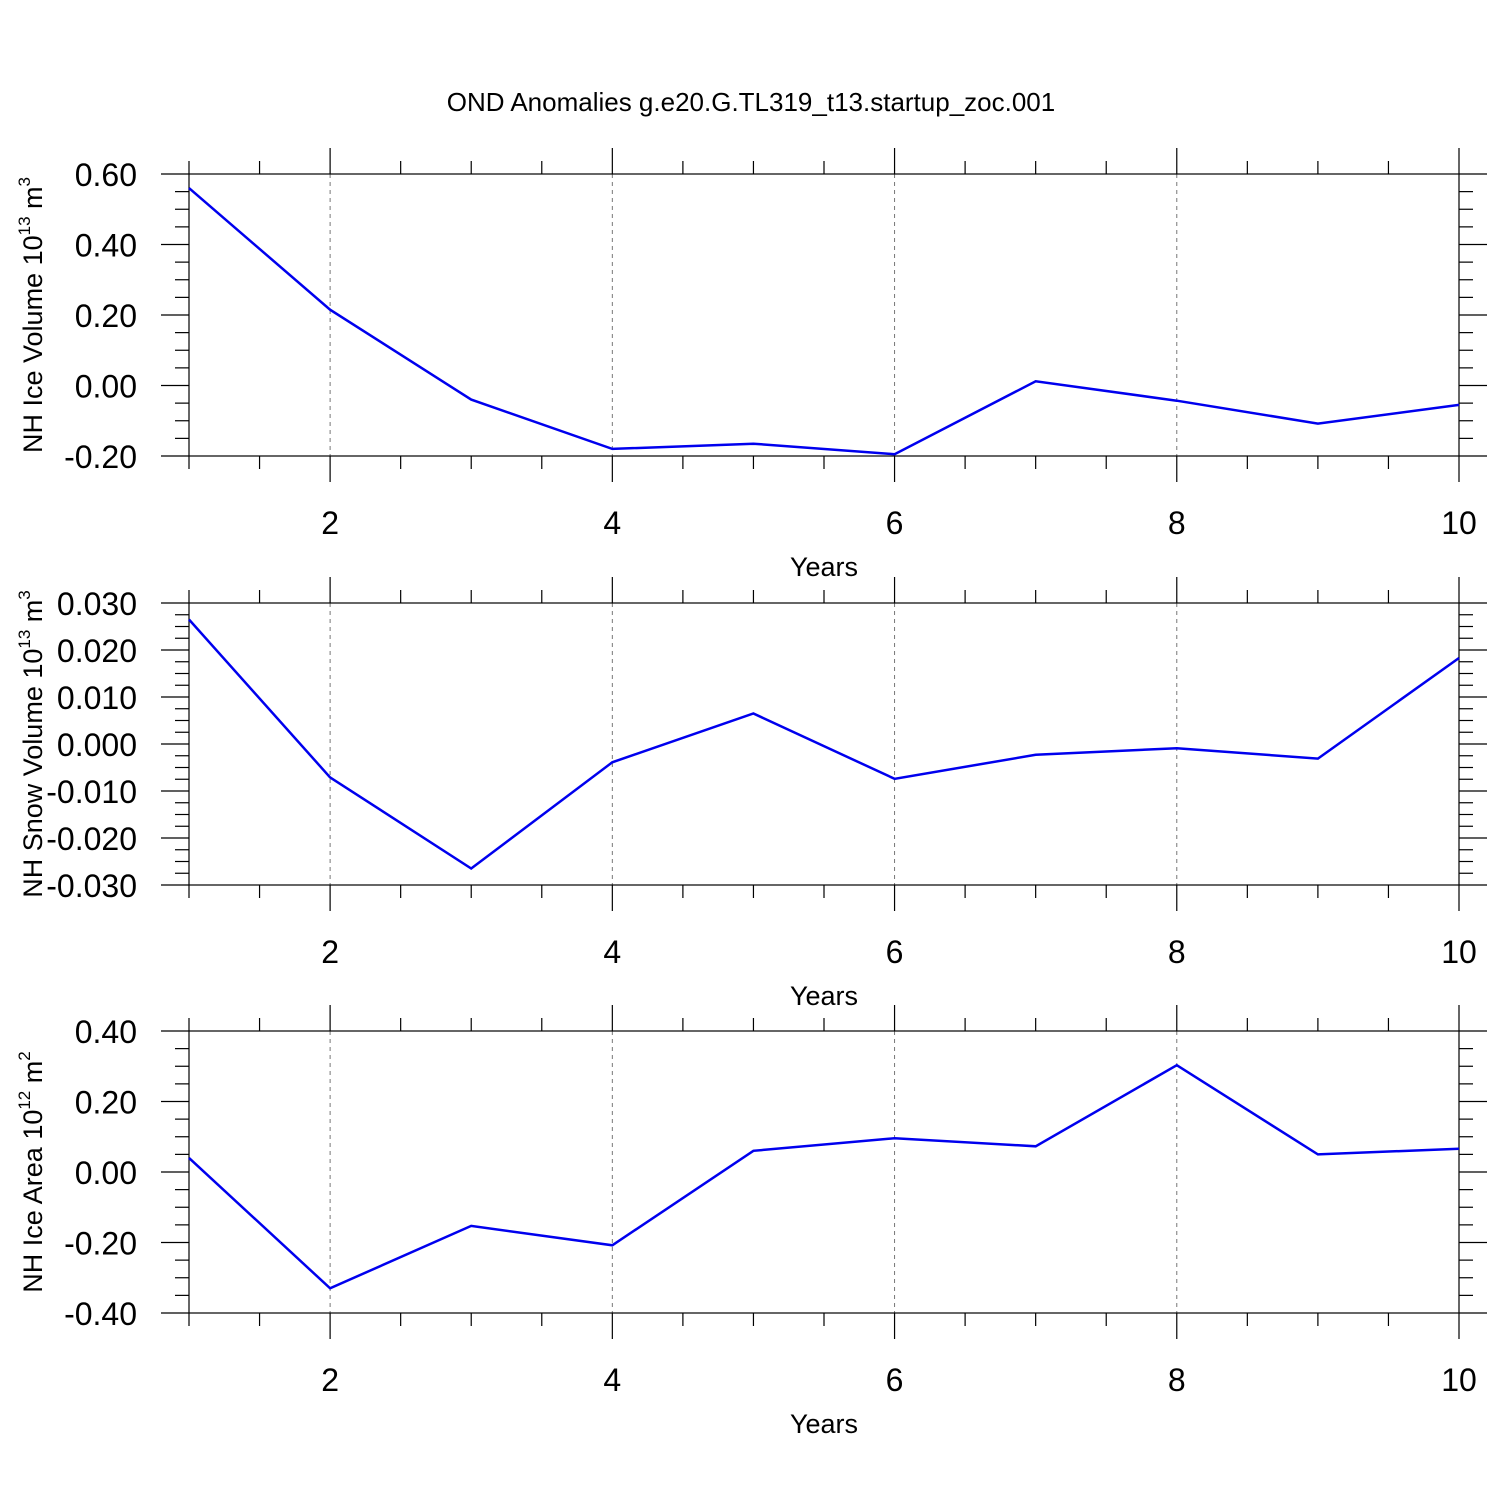 The image size is (1500, 1500). Describe the element at coordinates (97, 604) in the screenshot. I see `y-tick-label: 0.030` at that location.